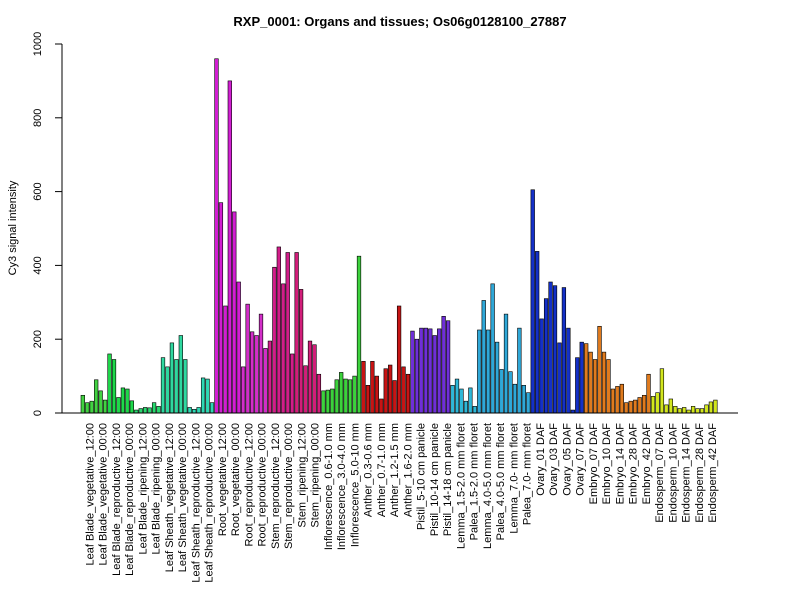 Image resolution: width=800 pixels, height=600 pixels. What do you see at coordinates (448, 479) in the screenshot?
I see `x-tick-label: Pistil_14-18 cm panicle` at bounding box center [448, 479].